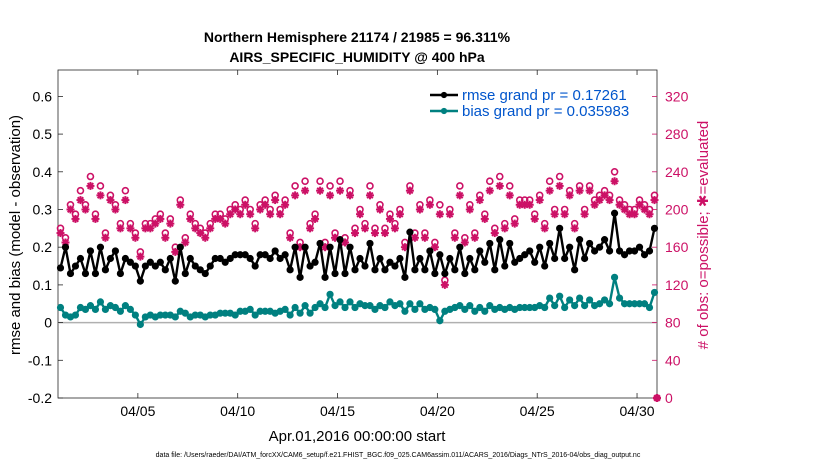 This screenshot has width=830, height=470. What do you see at coordinates (637, 411) in the screenshot?
I see `x-tick-label: 04/30` at bounding box center [637, 411].